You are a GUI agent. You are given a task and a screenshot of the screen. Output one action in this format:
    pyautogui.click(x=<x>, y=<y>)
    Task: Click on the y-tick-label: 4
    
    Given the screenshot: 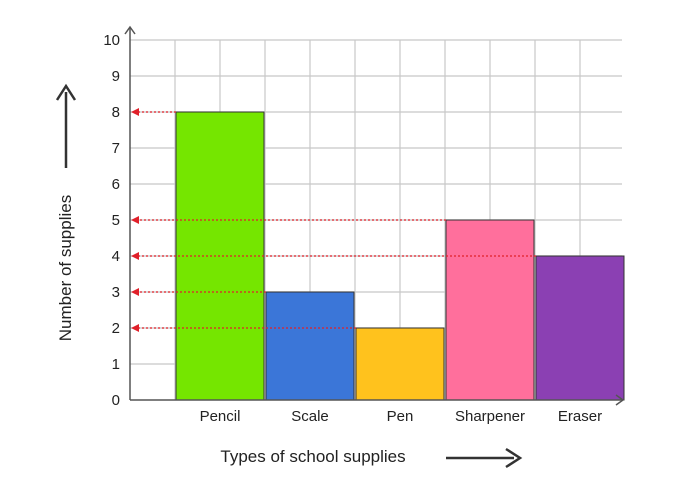 What is the action you would take?
    pyautogui.click(x=116, y=256)
    